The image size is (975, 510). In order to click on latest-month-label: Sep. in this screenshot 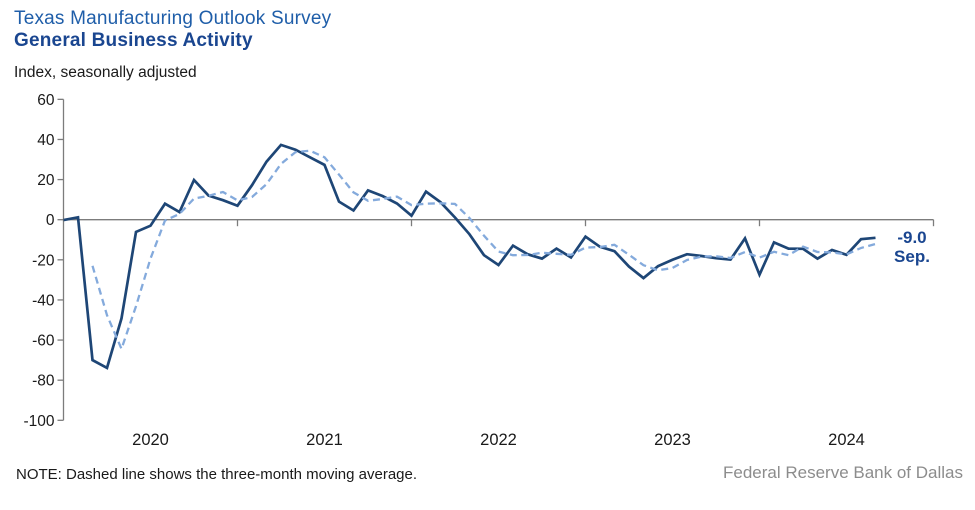, I will do `click(912, 256)`.